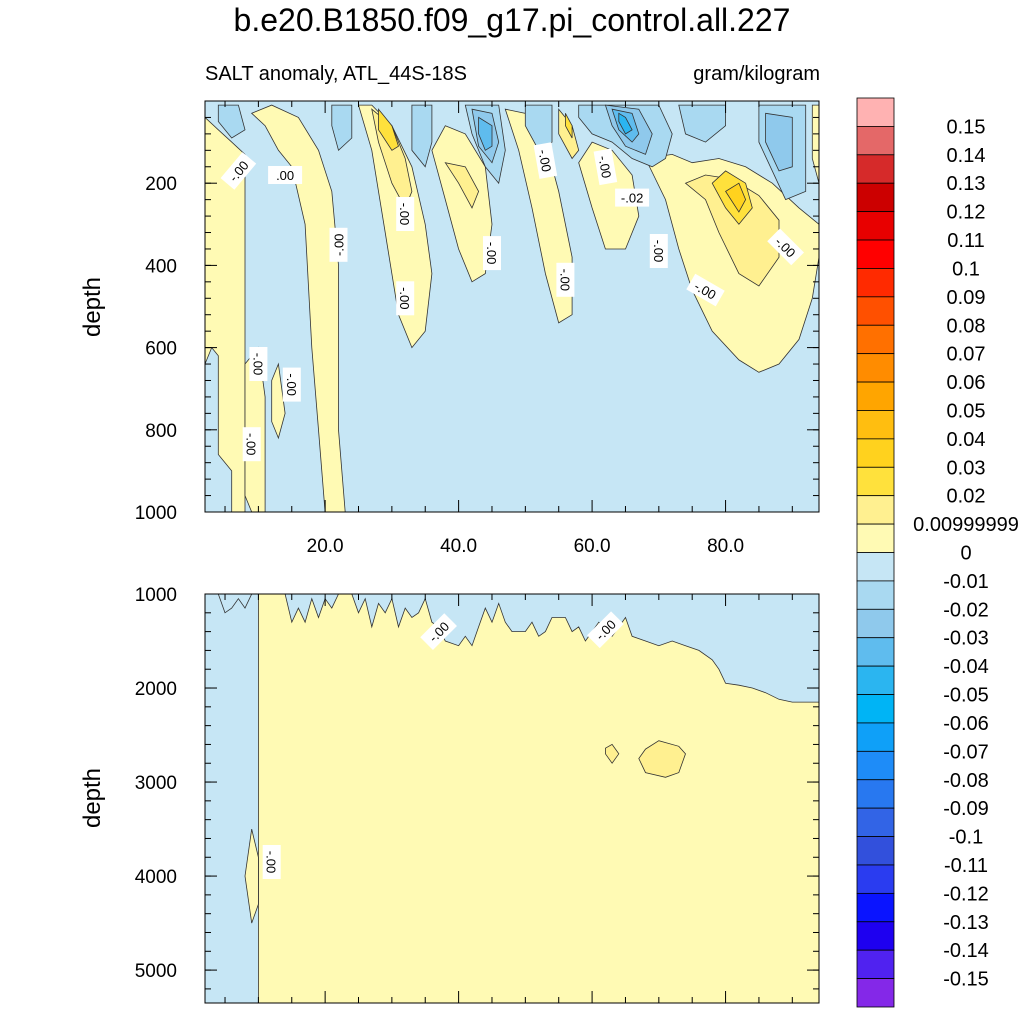 Image resolution: width=1024 pixels, height=1024 pixels. I want to click on lower-y-tick-label: 4000, so click(156, 877).